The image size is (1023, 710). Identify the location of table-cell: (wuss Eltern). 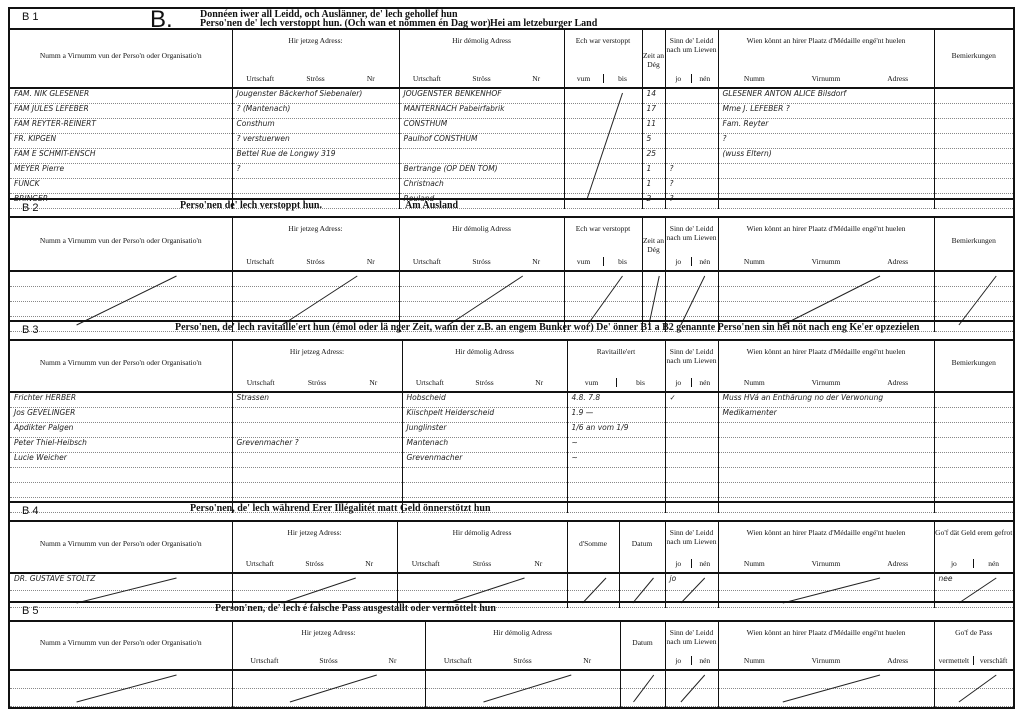
(826, 156).